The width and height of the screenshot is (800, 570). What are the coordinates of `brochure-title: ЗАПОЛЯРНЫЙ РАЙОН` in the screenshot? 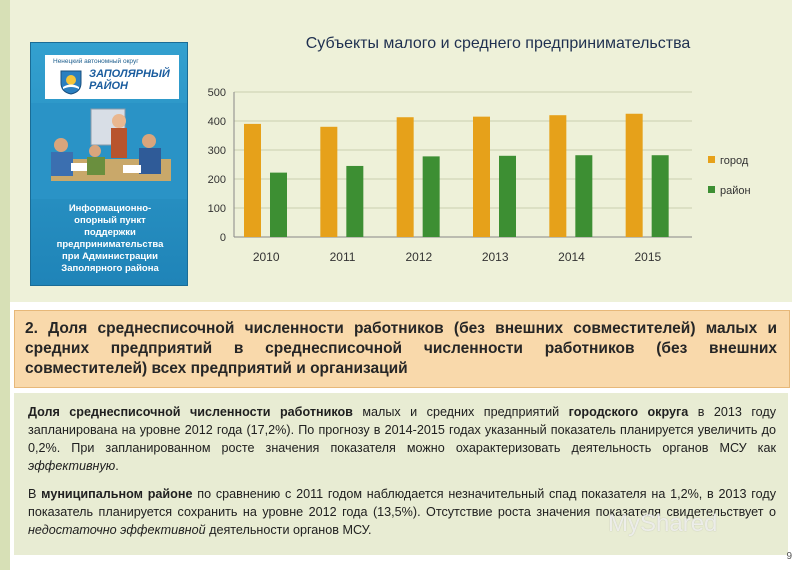 It's located at (129, 80).